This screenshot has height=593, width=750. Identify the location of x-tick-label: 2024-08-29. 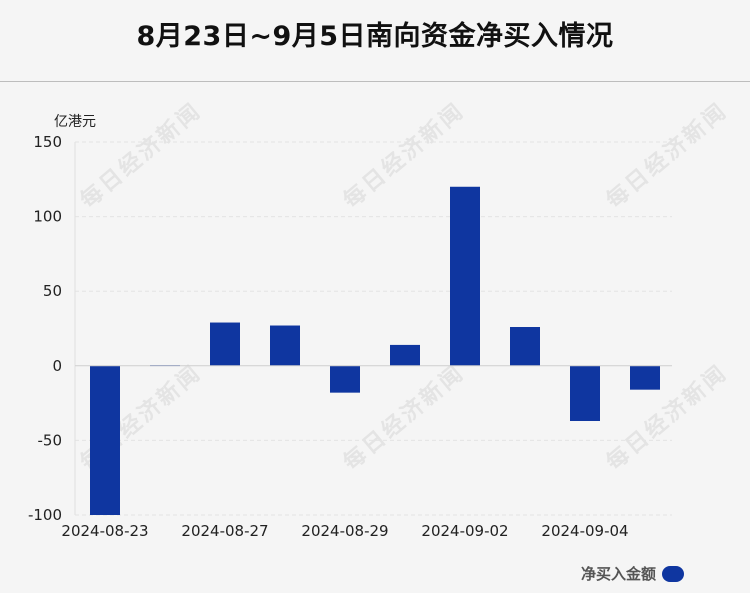
(344, 531).